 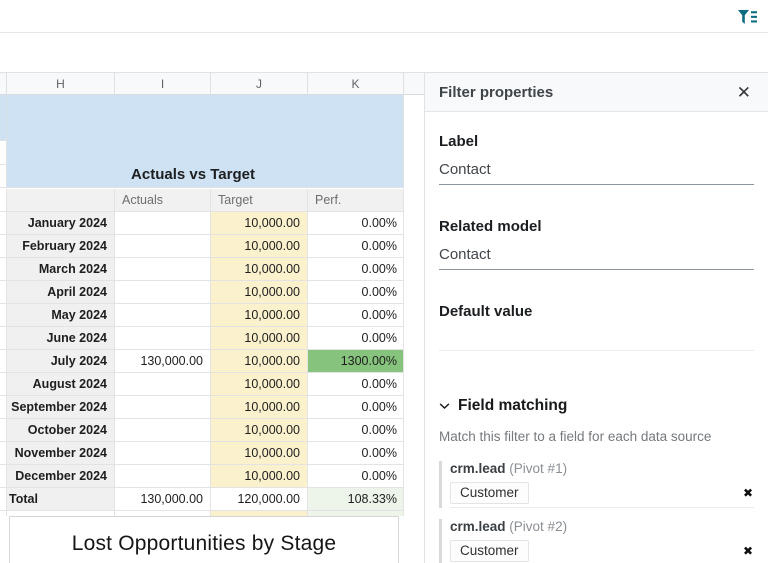 I want to click on cell-month-label: March 2024, so click(x=61, y=269).